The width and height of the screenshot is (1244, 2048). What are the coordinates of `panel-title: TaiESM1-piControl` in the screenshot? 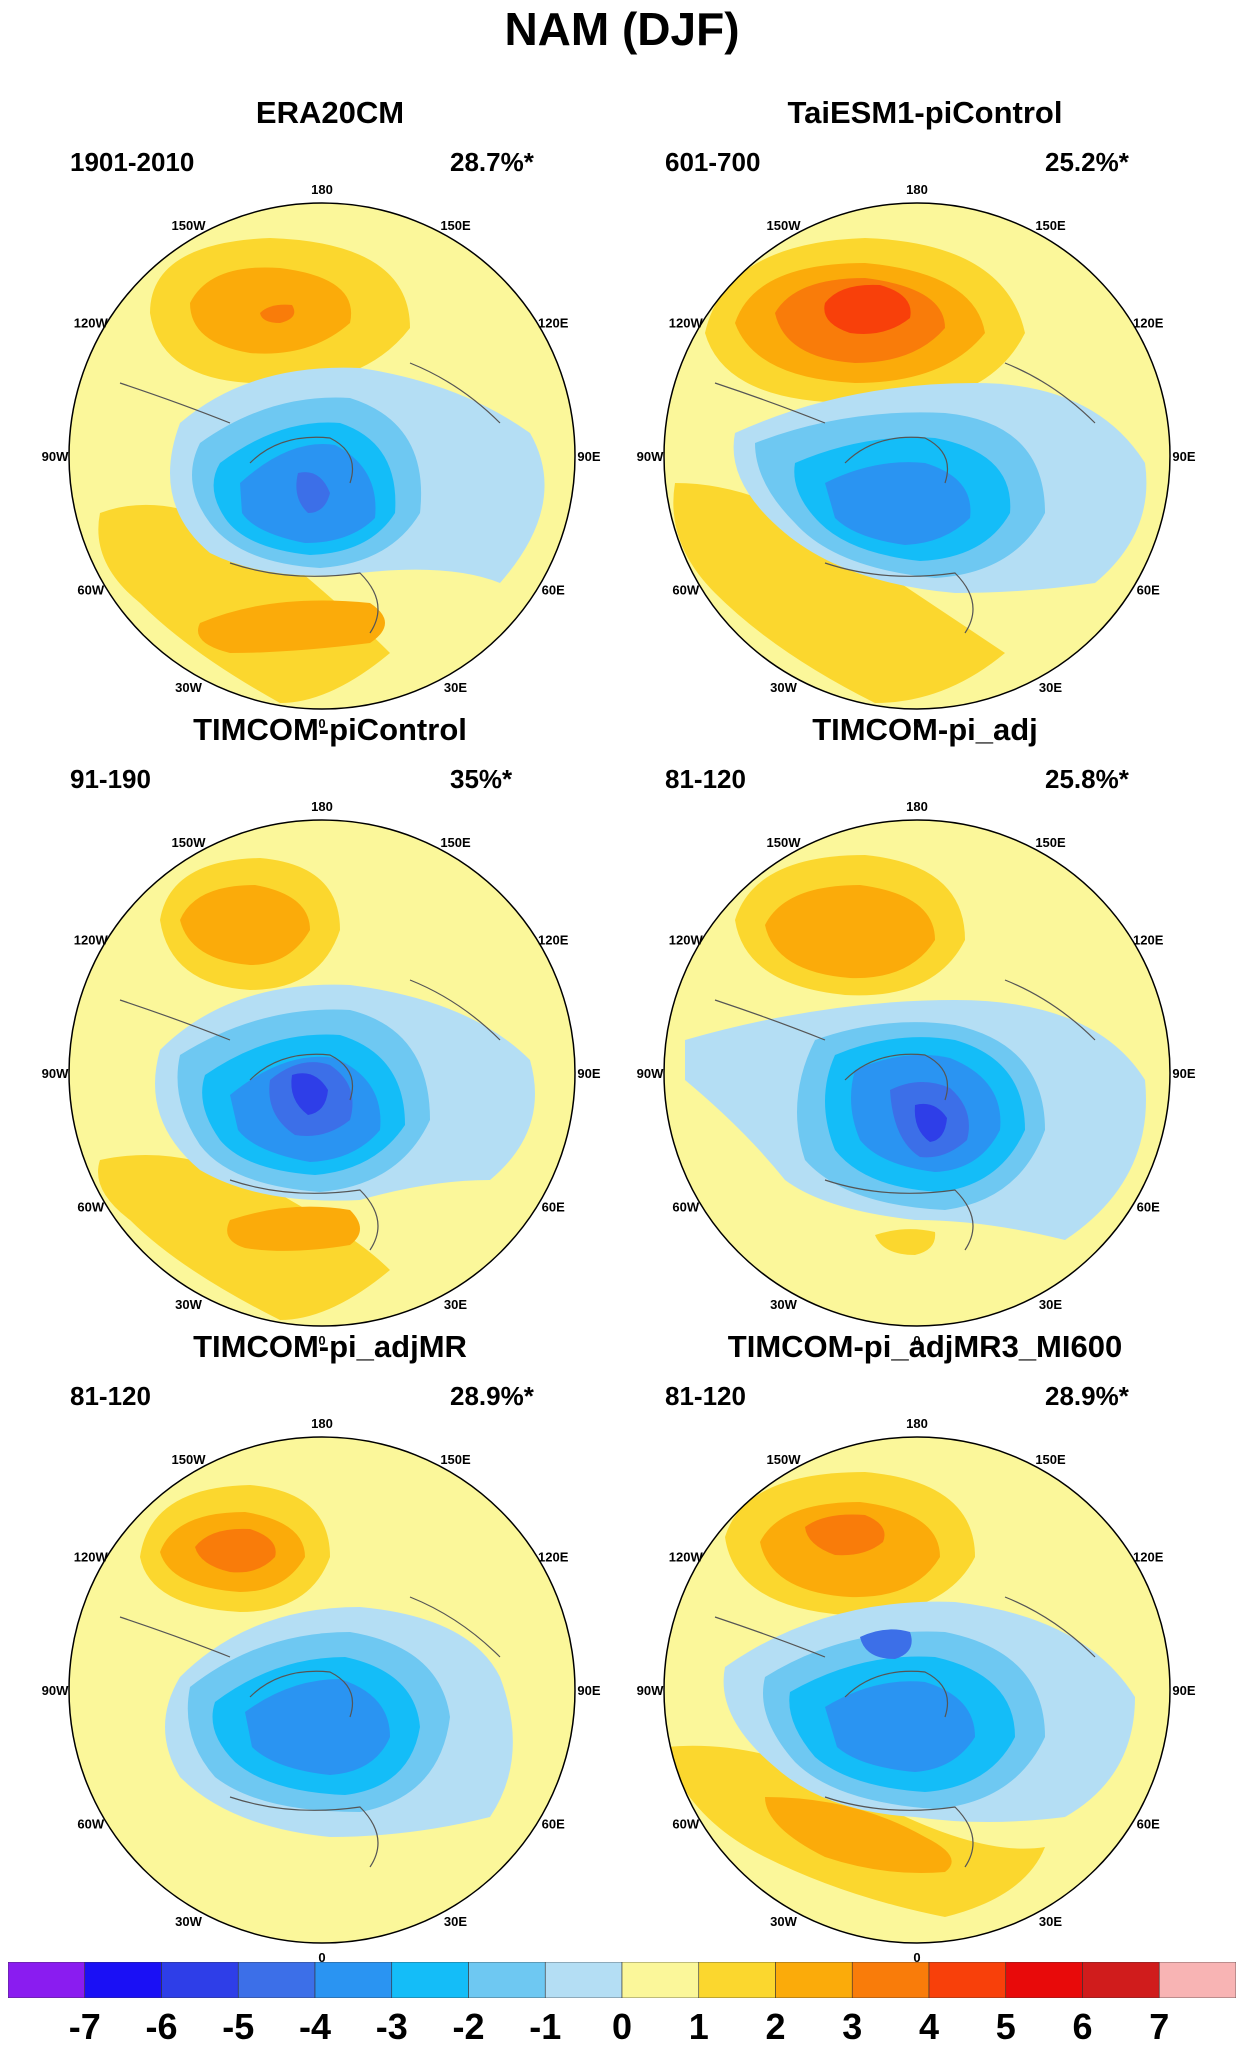 It's located at (925, 112).